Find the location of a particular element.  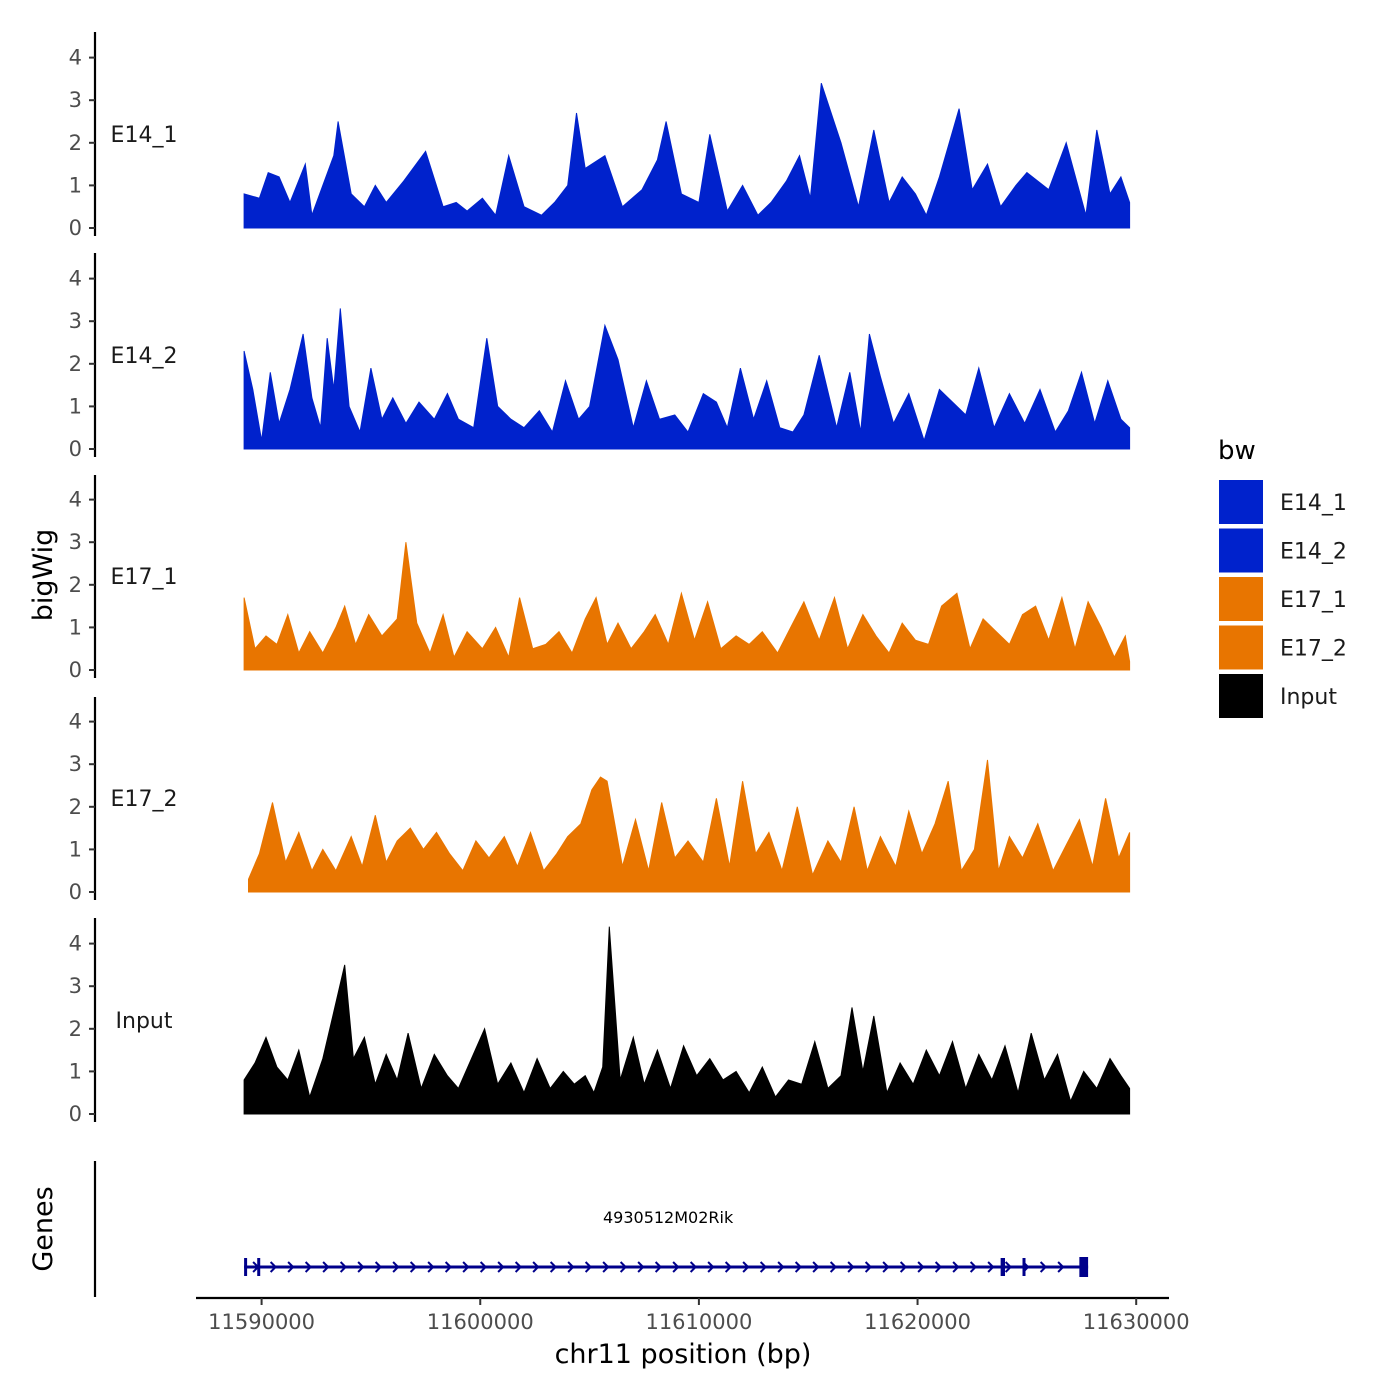

gene-label: 4930512M02Rik is located at coordinates (668, 1217).